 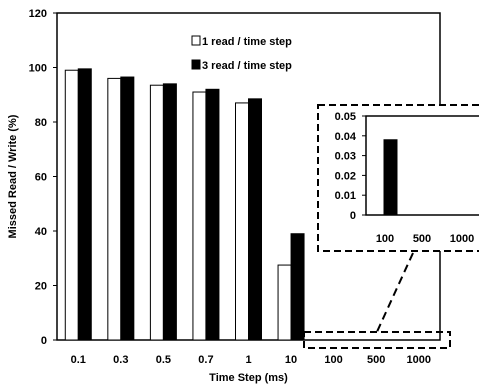 What do you see at coordinates (291, 360) in the screenshot?
I see `x-tick-label: 10` at bounding box center [291, 360].